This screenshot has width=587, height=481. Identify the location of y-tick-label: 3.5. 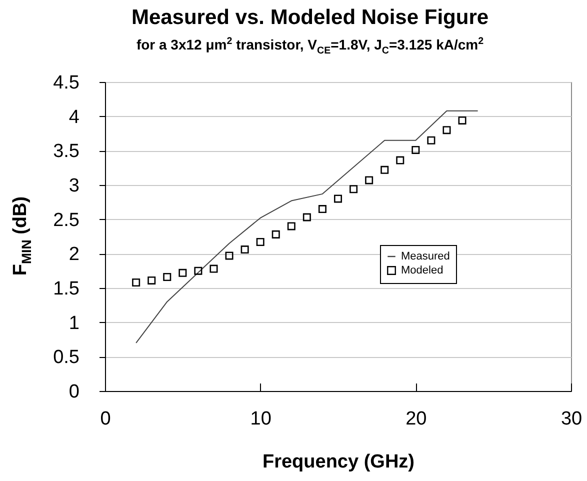
(66, 151).